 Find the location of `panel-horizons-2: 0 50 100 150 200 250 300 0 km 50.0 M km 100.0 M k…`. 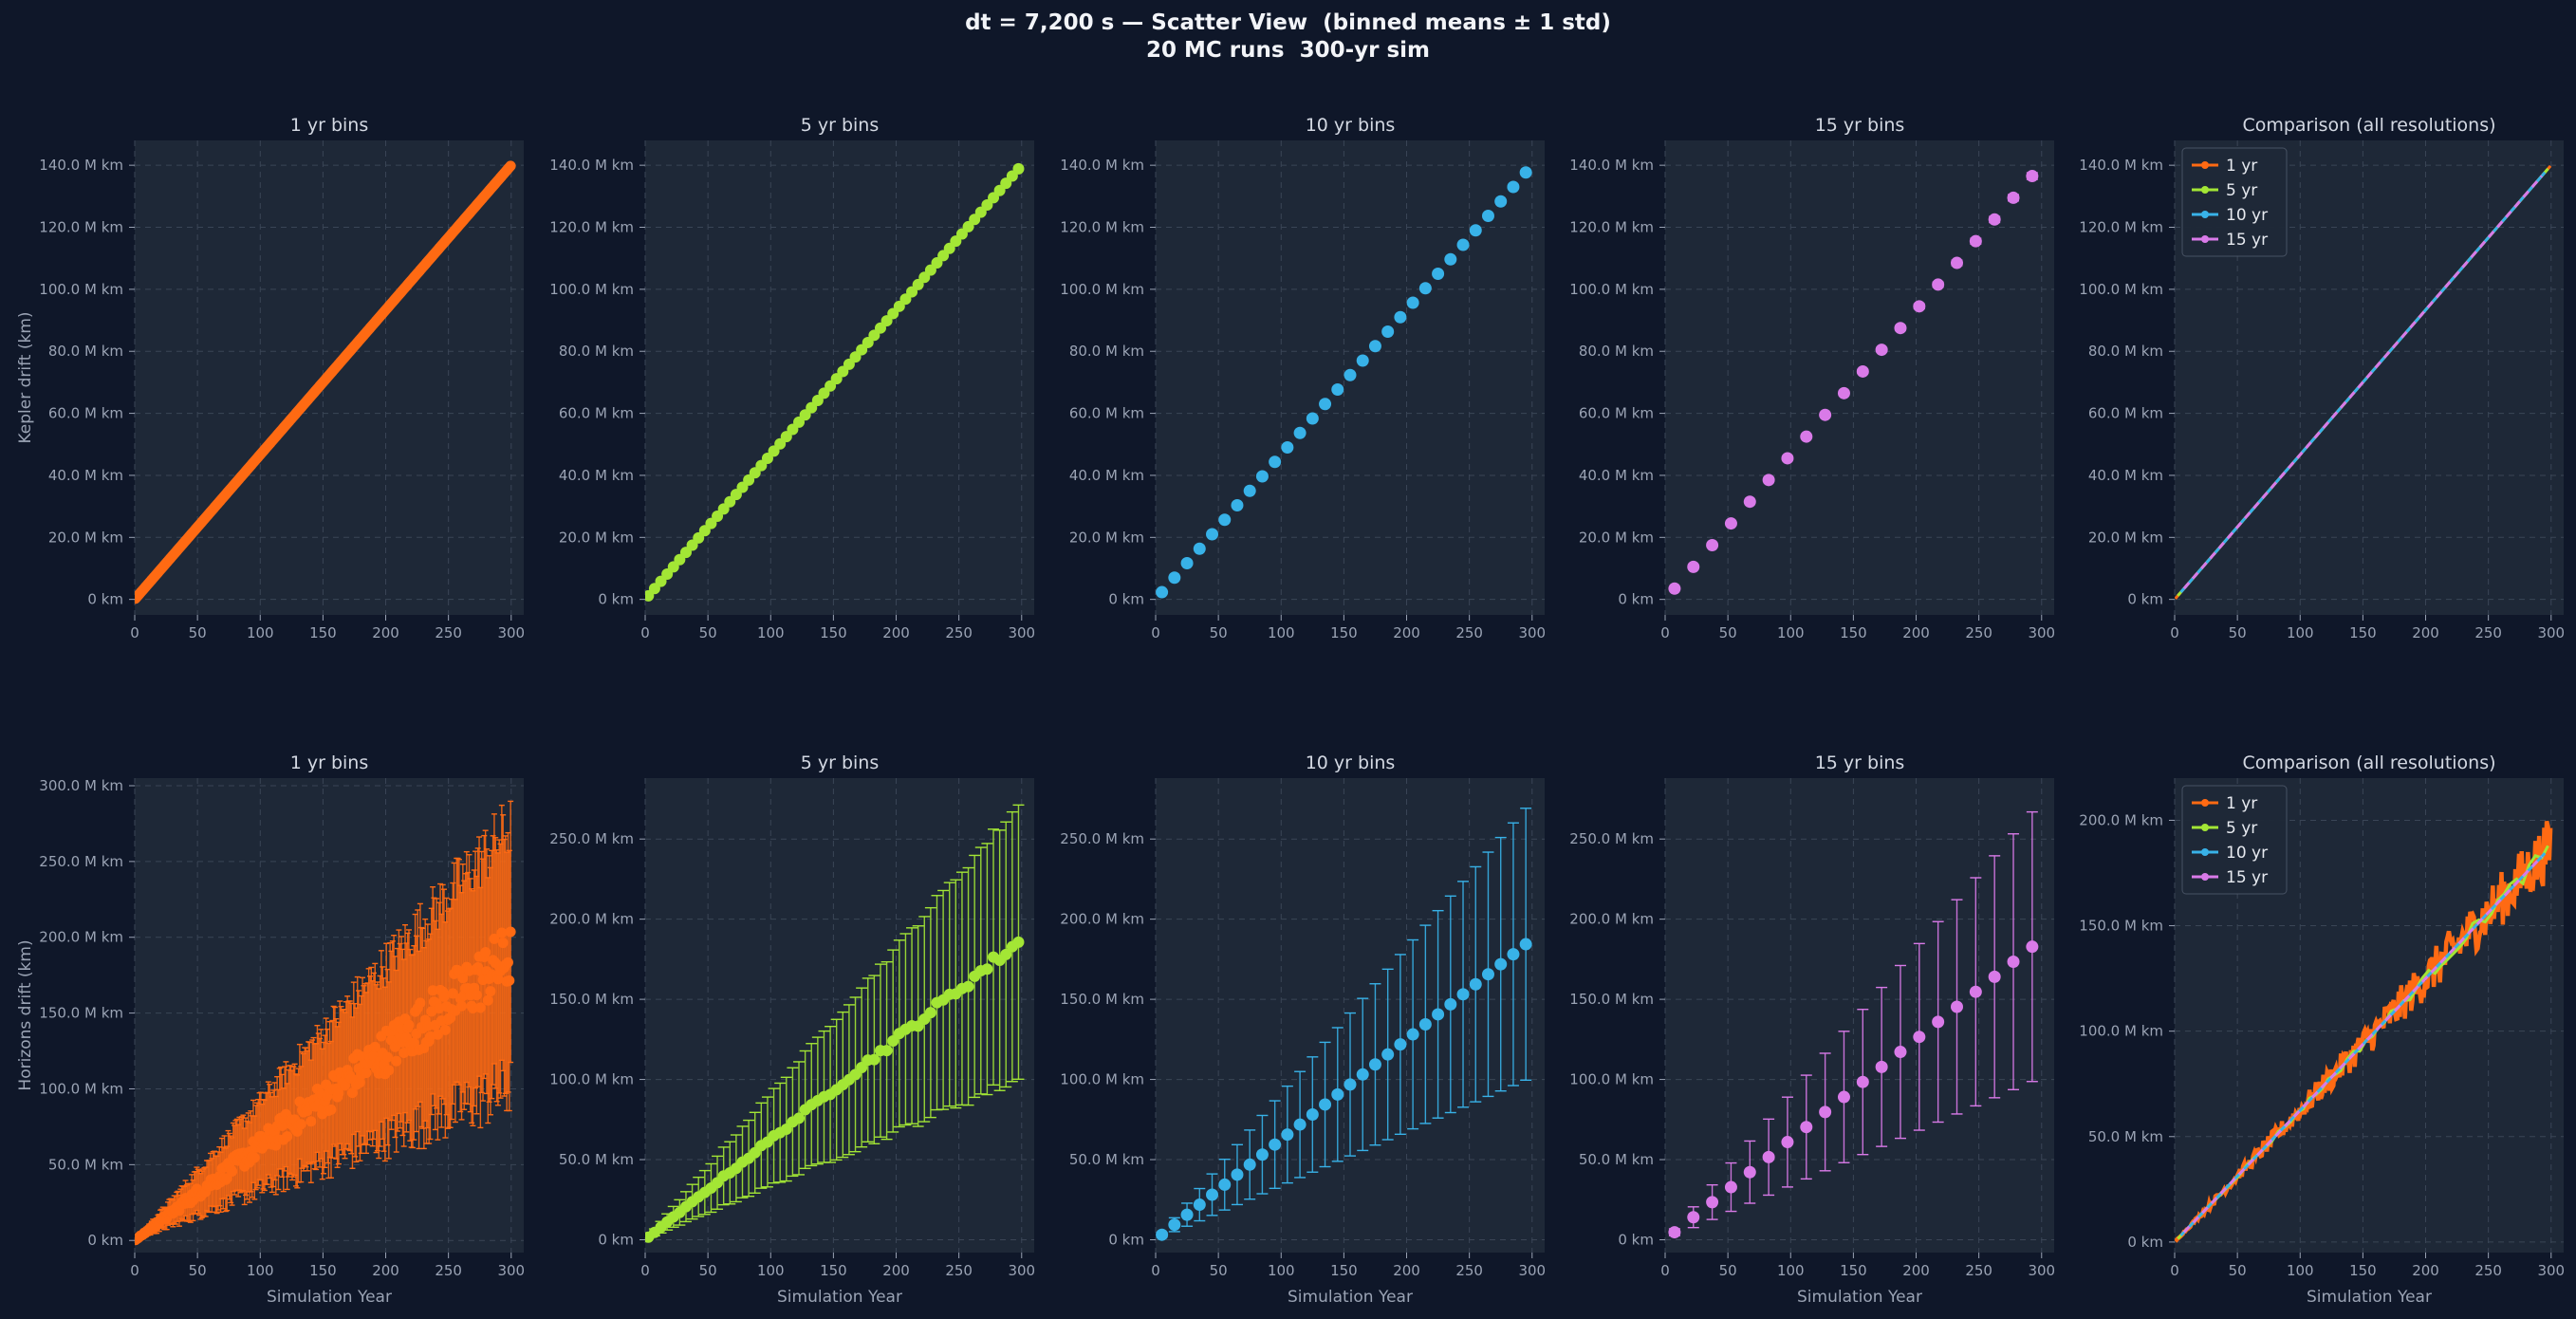

panel-horizons-2: 0 50 100 150 200 250 300 0 km 50.0 M km 100.0 M k… is located at coordinates (792, 1030).